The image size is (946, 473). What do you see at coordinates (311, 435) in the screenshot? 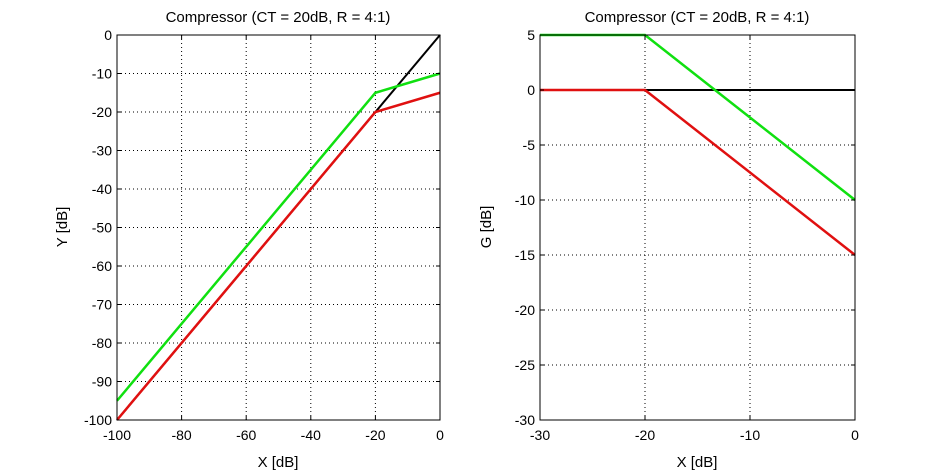
I see `x-tick-label: -40` at bounding box center [311, 435].